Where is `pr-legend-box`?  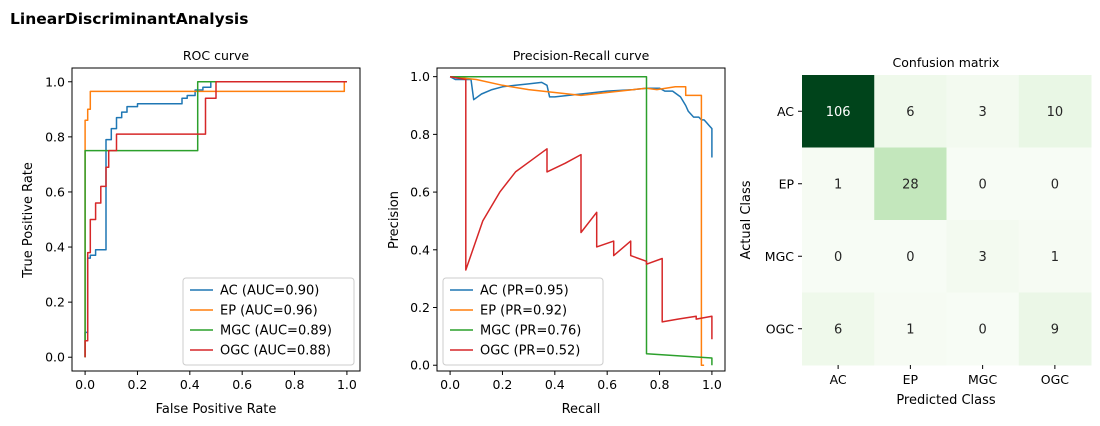
pr-legend-box is located at coordinates (523, 321).